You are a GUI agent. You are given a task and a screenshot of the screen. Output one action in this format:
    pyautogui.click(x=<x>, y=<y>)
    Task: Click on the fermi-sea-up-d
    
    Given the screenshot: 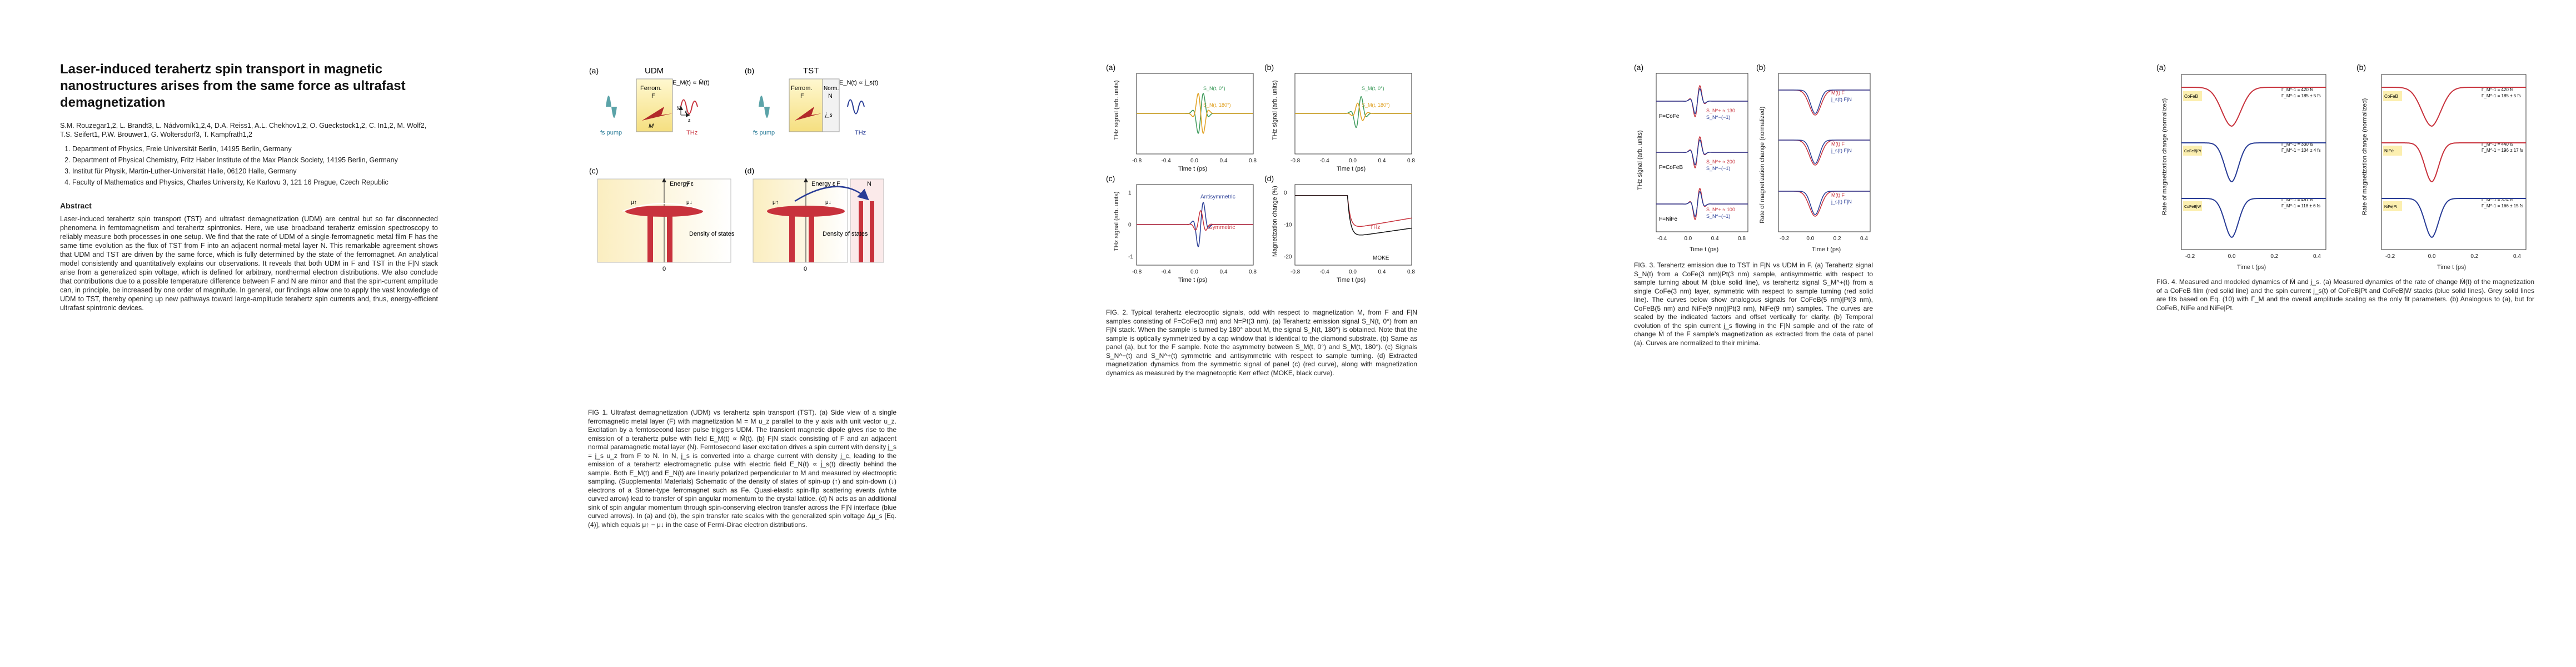 What is the action you would take?
    pyautogui.click(x=806, y=211)
    